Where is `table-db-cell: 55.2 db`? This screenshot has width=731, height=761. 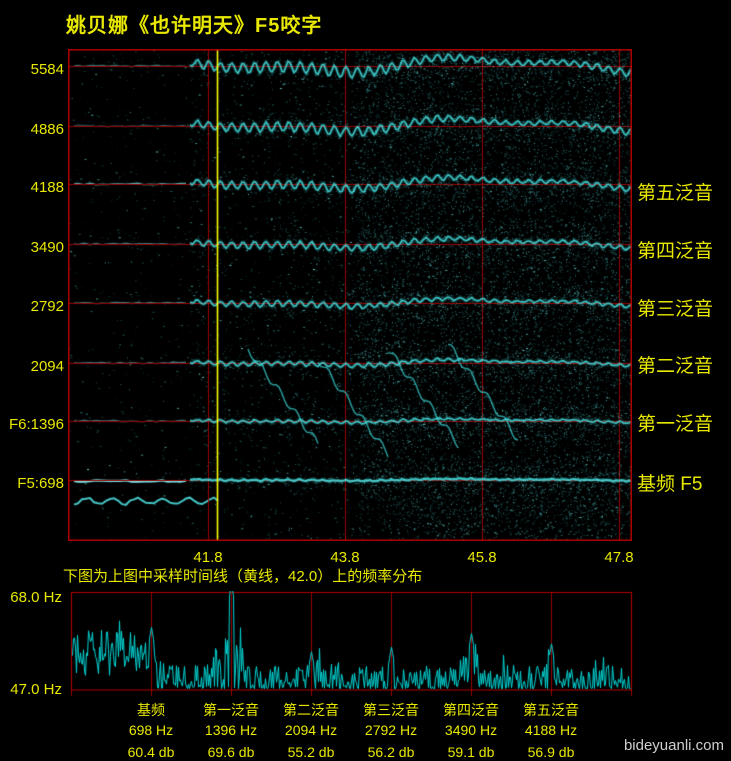
table-db-cell: 55.2 db is located at coordinates (311, 752).